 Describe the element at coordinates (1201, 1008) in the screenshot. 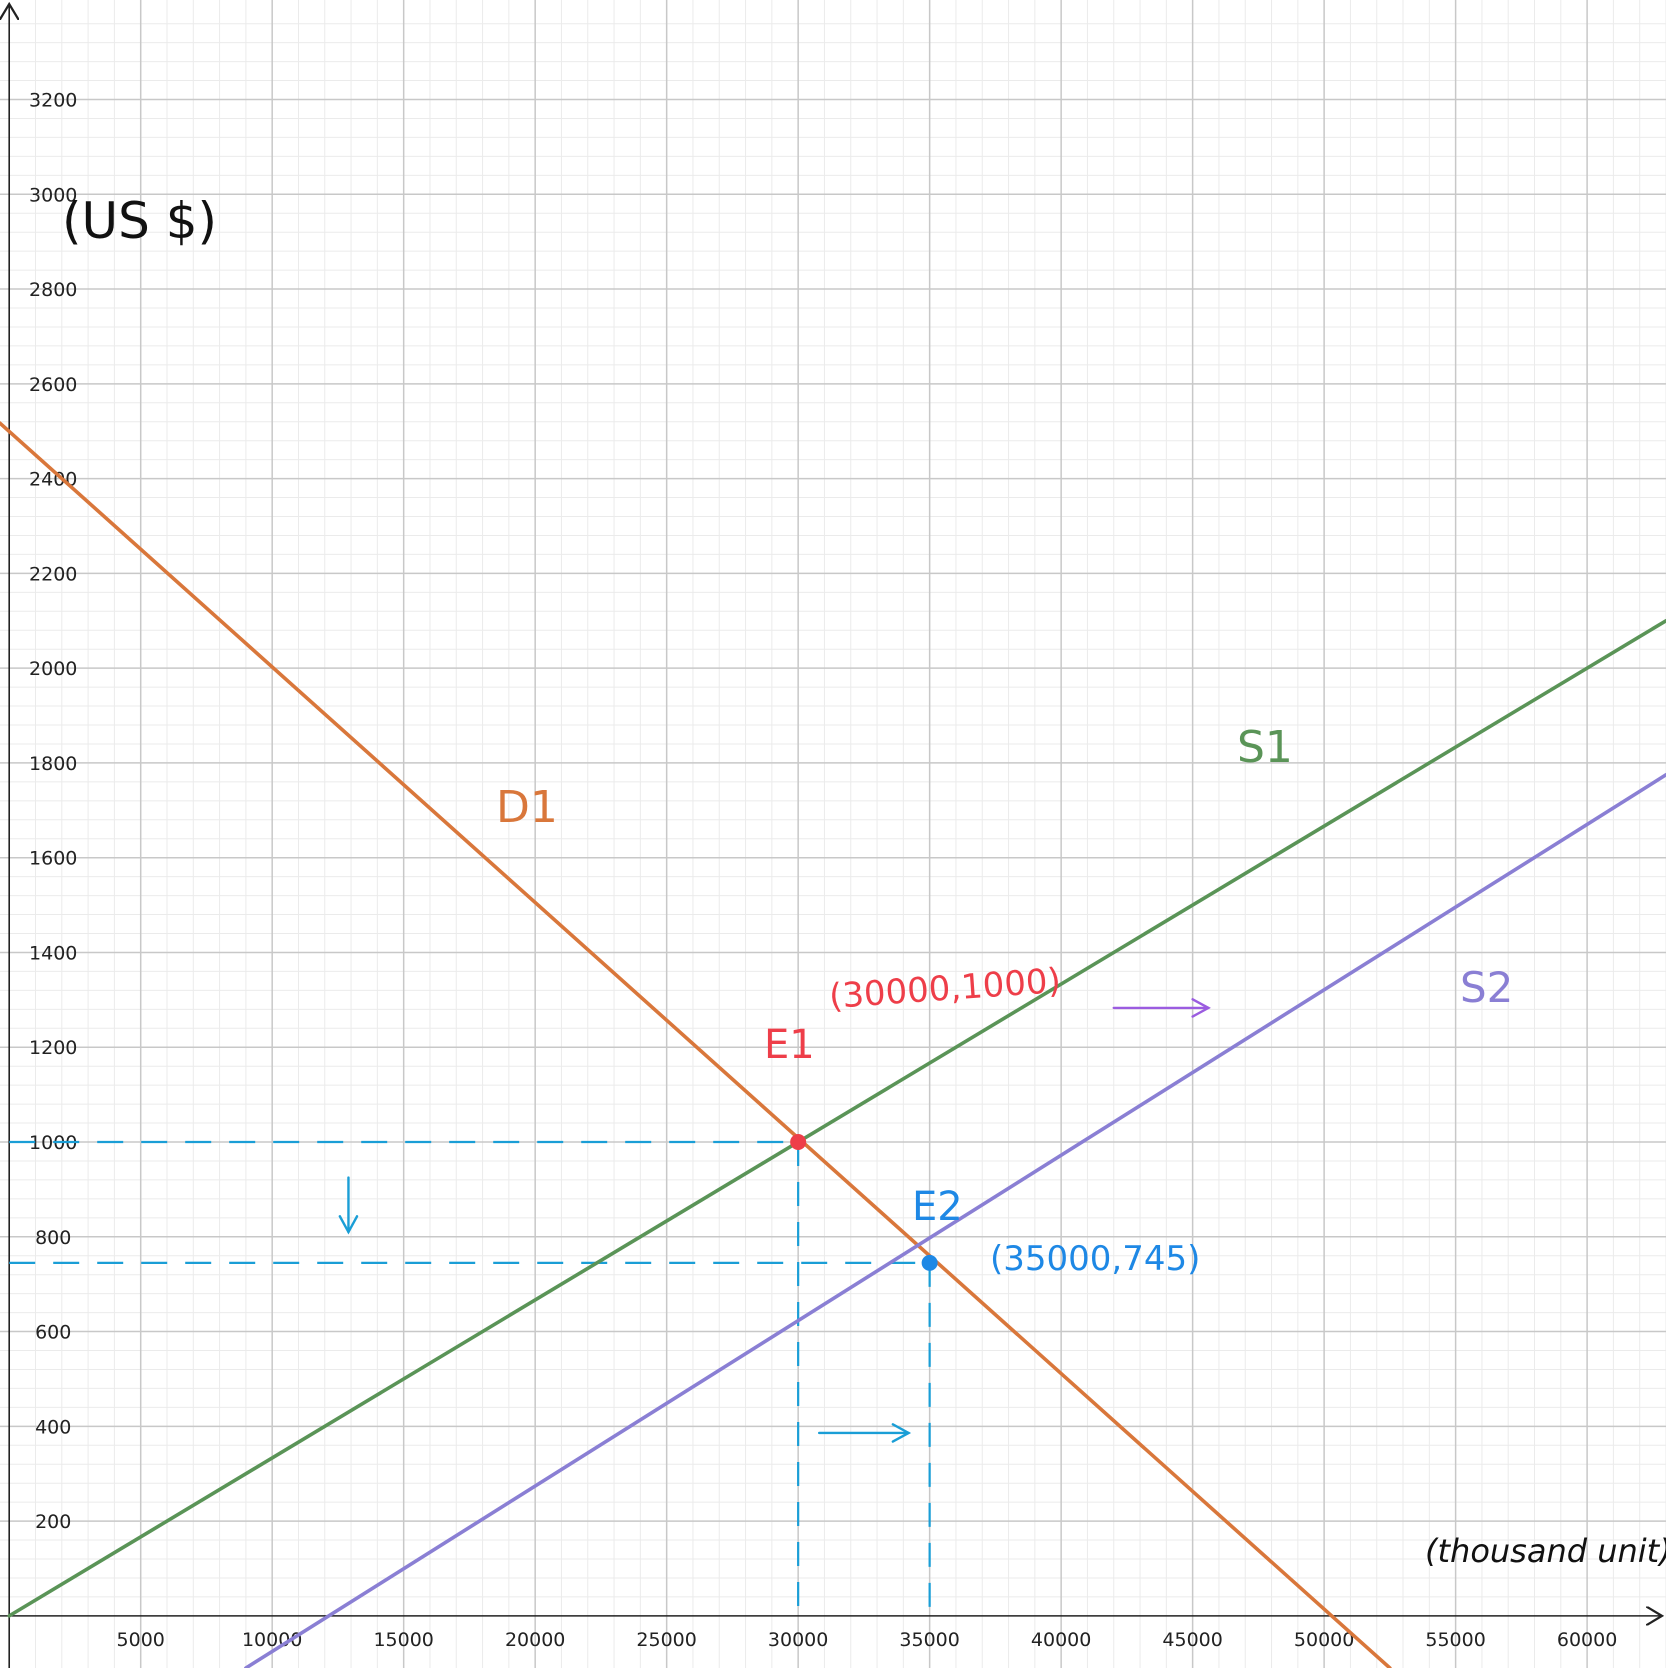

I see `supply-shift-arrow-head` at that location.